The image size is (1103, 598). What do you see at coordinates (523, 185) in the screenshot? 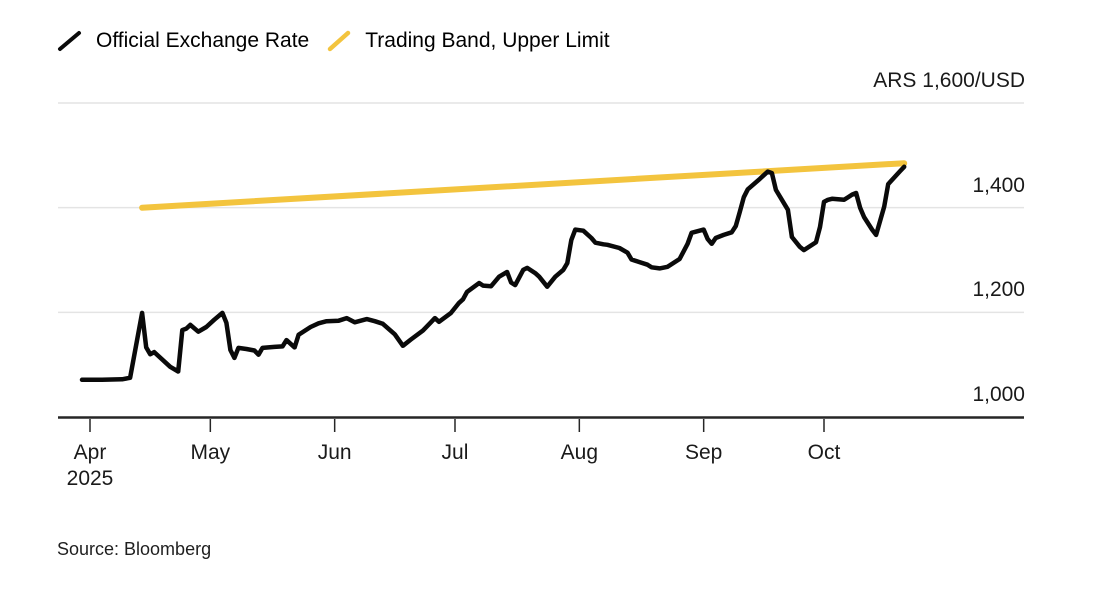
I see `trading-band-line` at bounding box center [523, 185].